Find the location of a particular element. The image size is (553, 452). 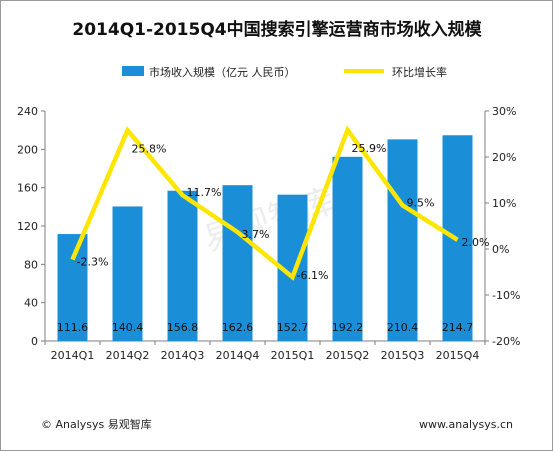

bar-value-label: 140.4 is located at coordinates (128, 327).